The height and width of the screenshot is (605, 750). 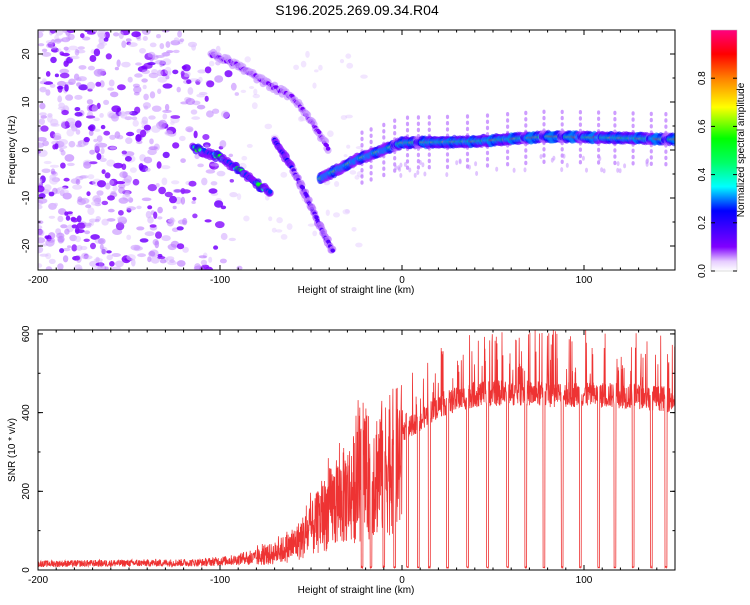 What do you see at coordinates (26, 102) in the screenshot?
I see `y-tick-label: 10` at bounding box center [26, 102].